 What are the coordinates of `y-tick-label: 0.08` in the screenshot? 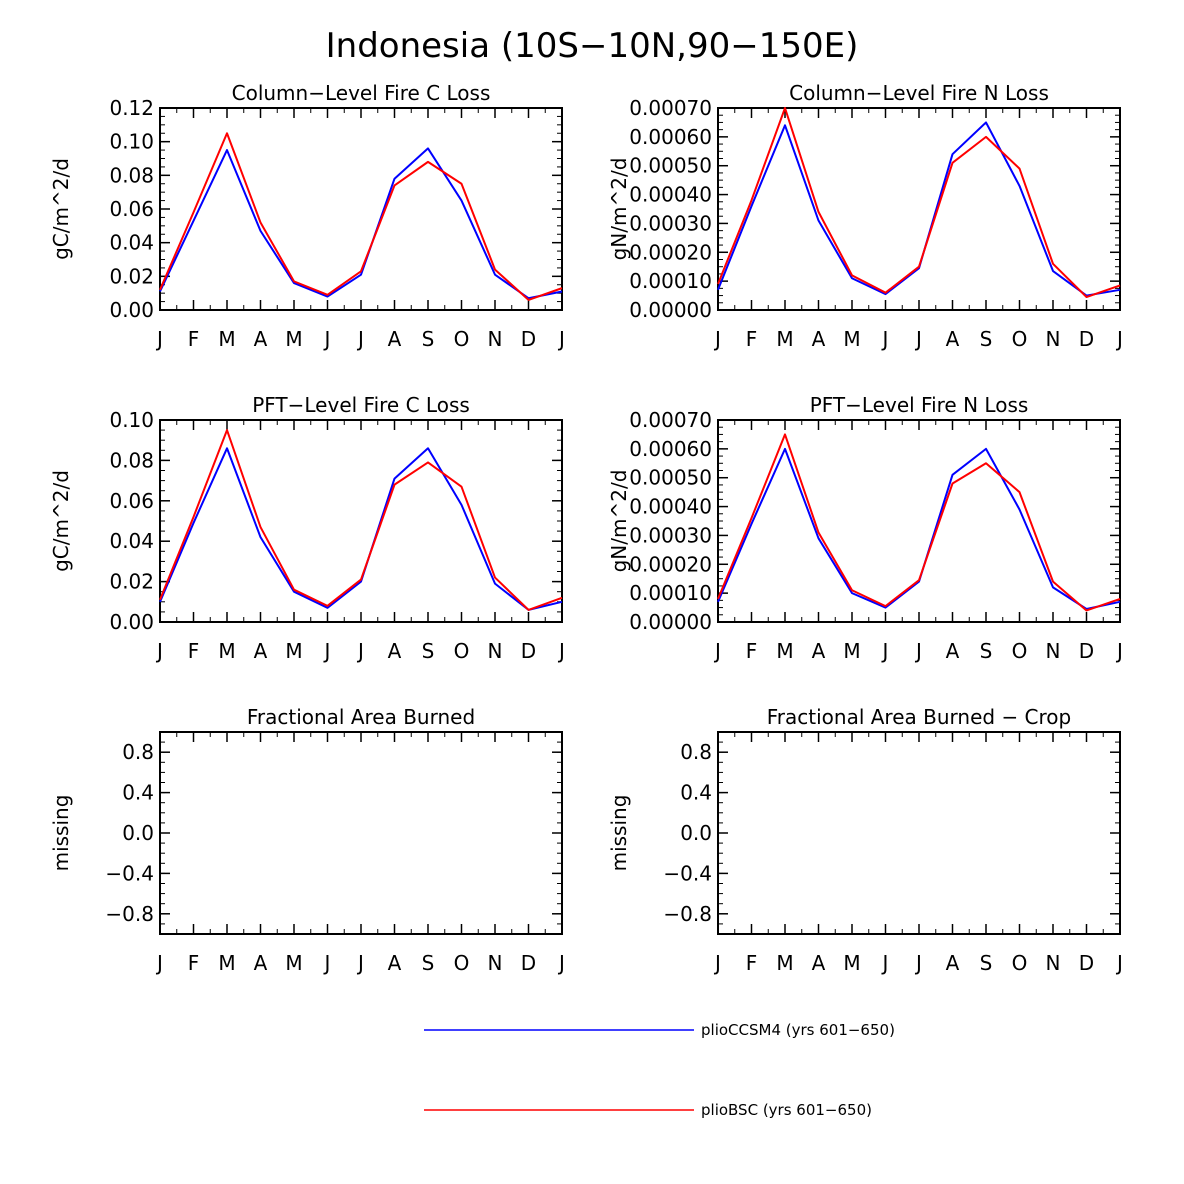 It's located at (131, 460).